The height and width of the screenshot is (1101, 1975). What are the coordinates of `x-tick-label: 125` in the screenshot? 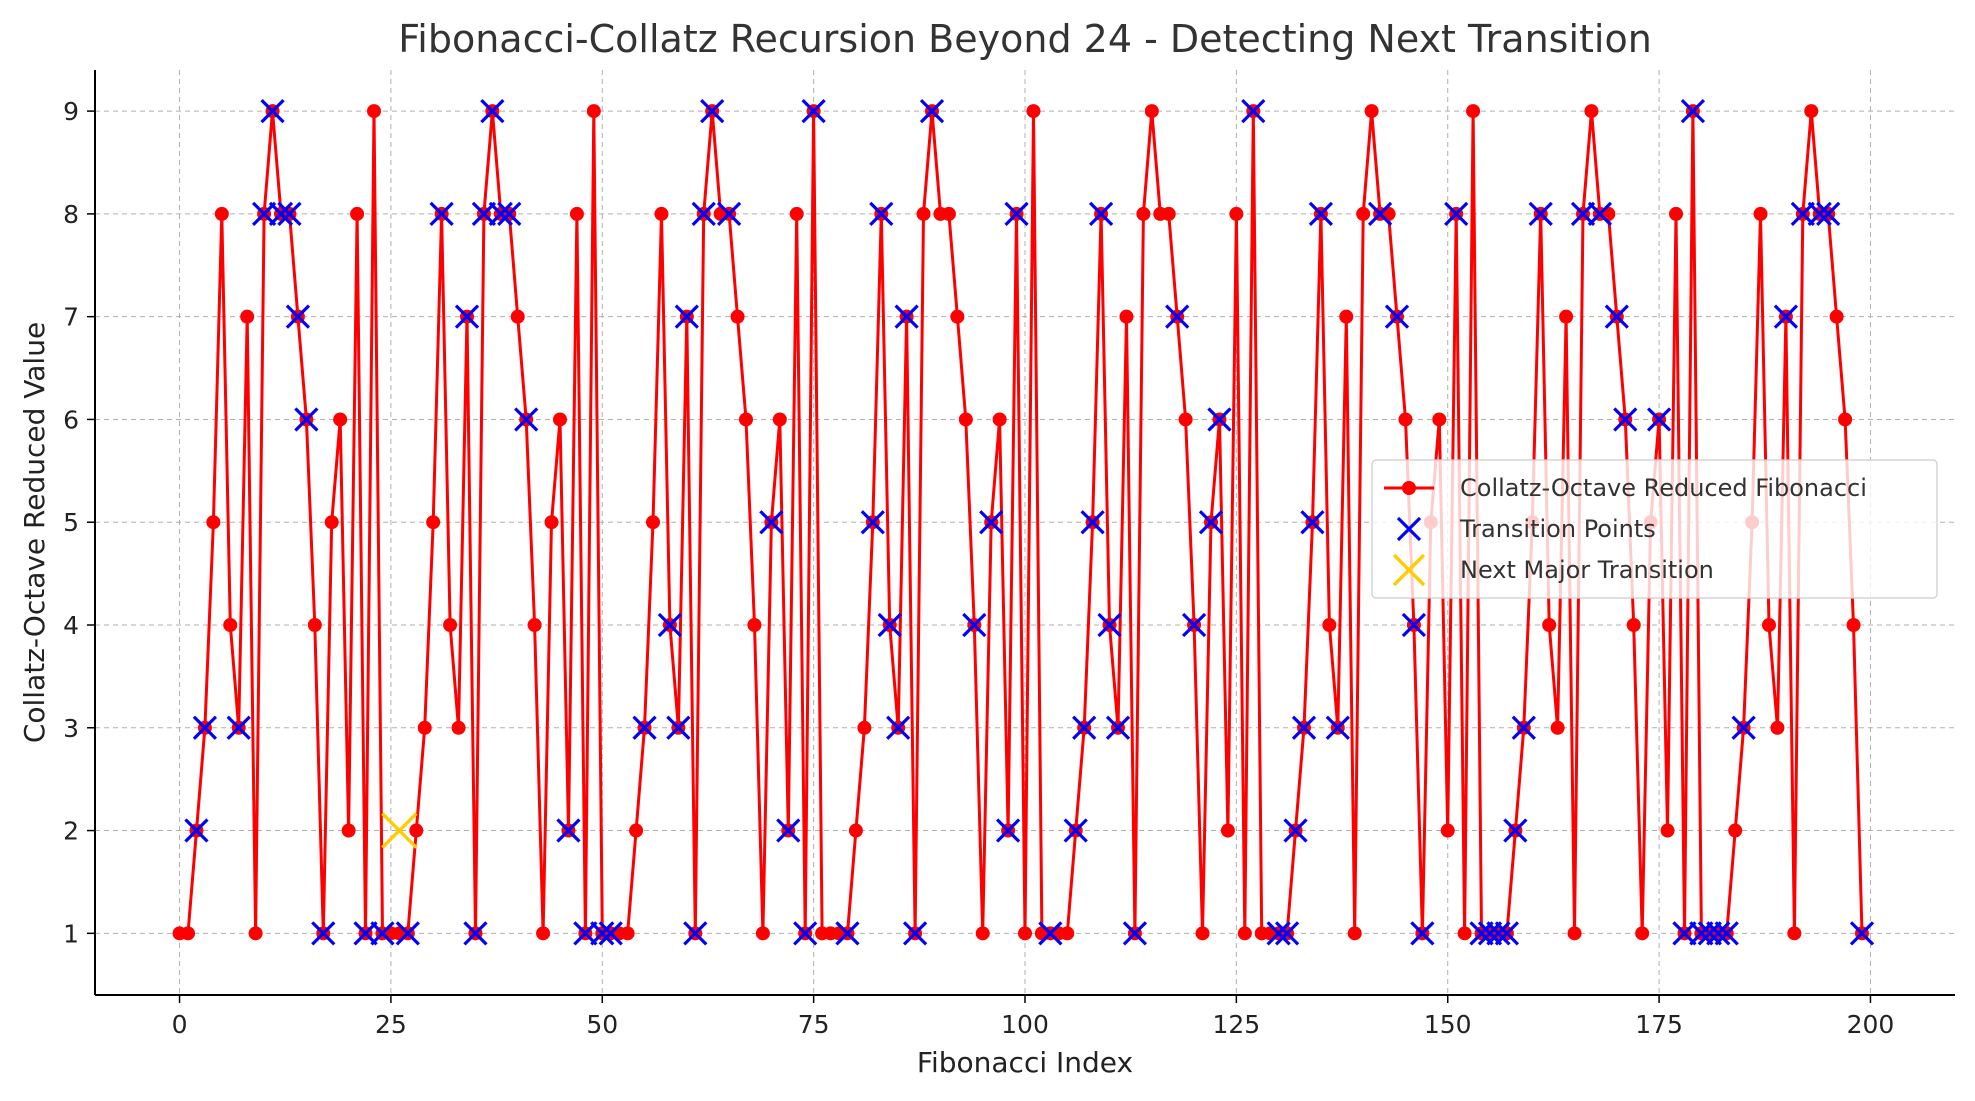 It's located at (1237, 1024).